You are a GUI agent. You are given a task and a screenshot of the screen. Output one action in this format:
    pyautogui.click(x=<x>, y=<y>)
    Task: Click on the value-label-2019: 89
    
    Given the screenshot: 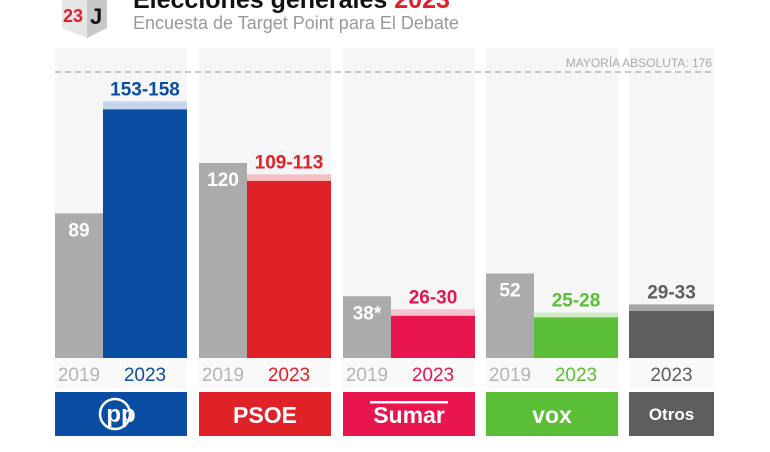 What is the action you would take?
    pyautogui.click(x=78, y=230)
    